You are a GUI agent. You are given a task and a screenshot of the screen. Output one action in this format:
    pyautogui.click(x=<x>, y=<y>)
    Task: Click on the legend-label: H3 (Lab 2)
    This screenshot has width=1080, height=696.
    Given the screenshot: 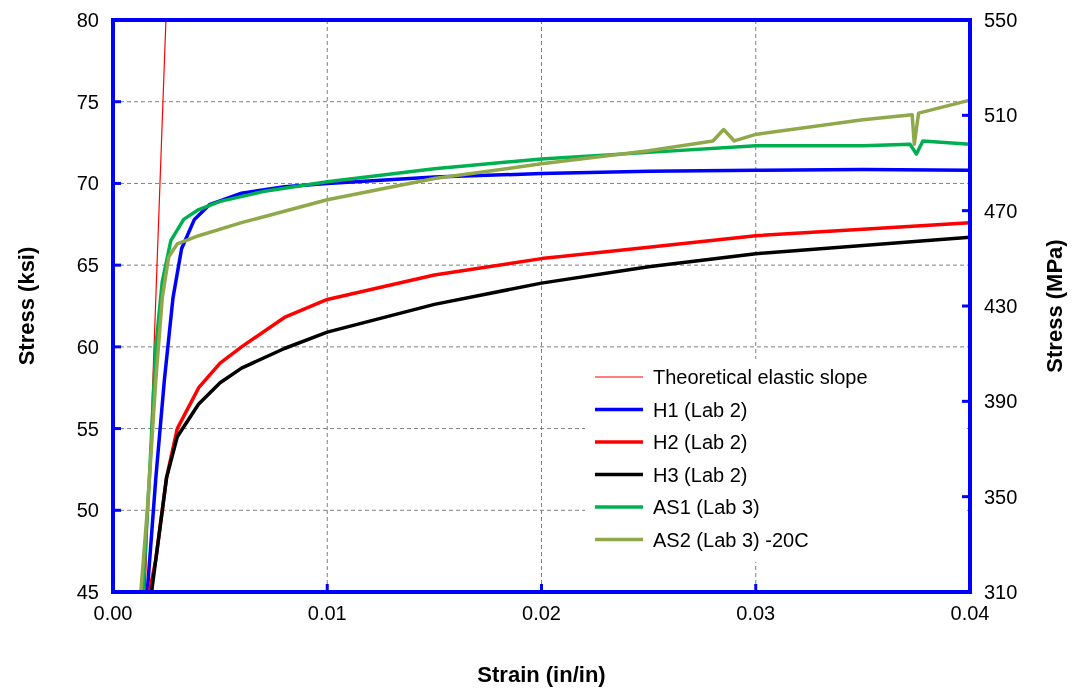 What is the action you would take?
    pyautogui.click(x=700, y=474)
    